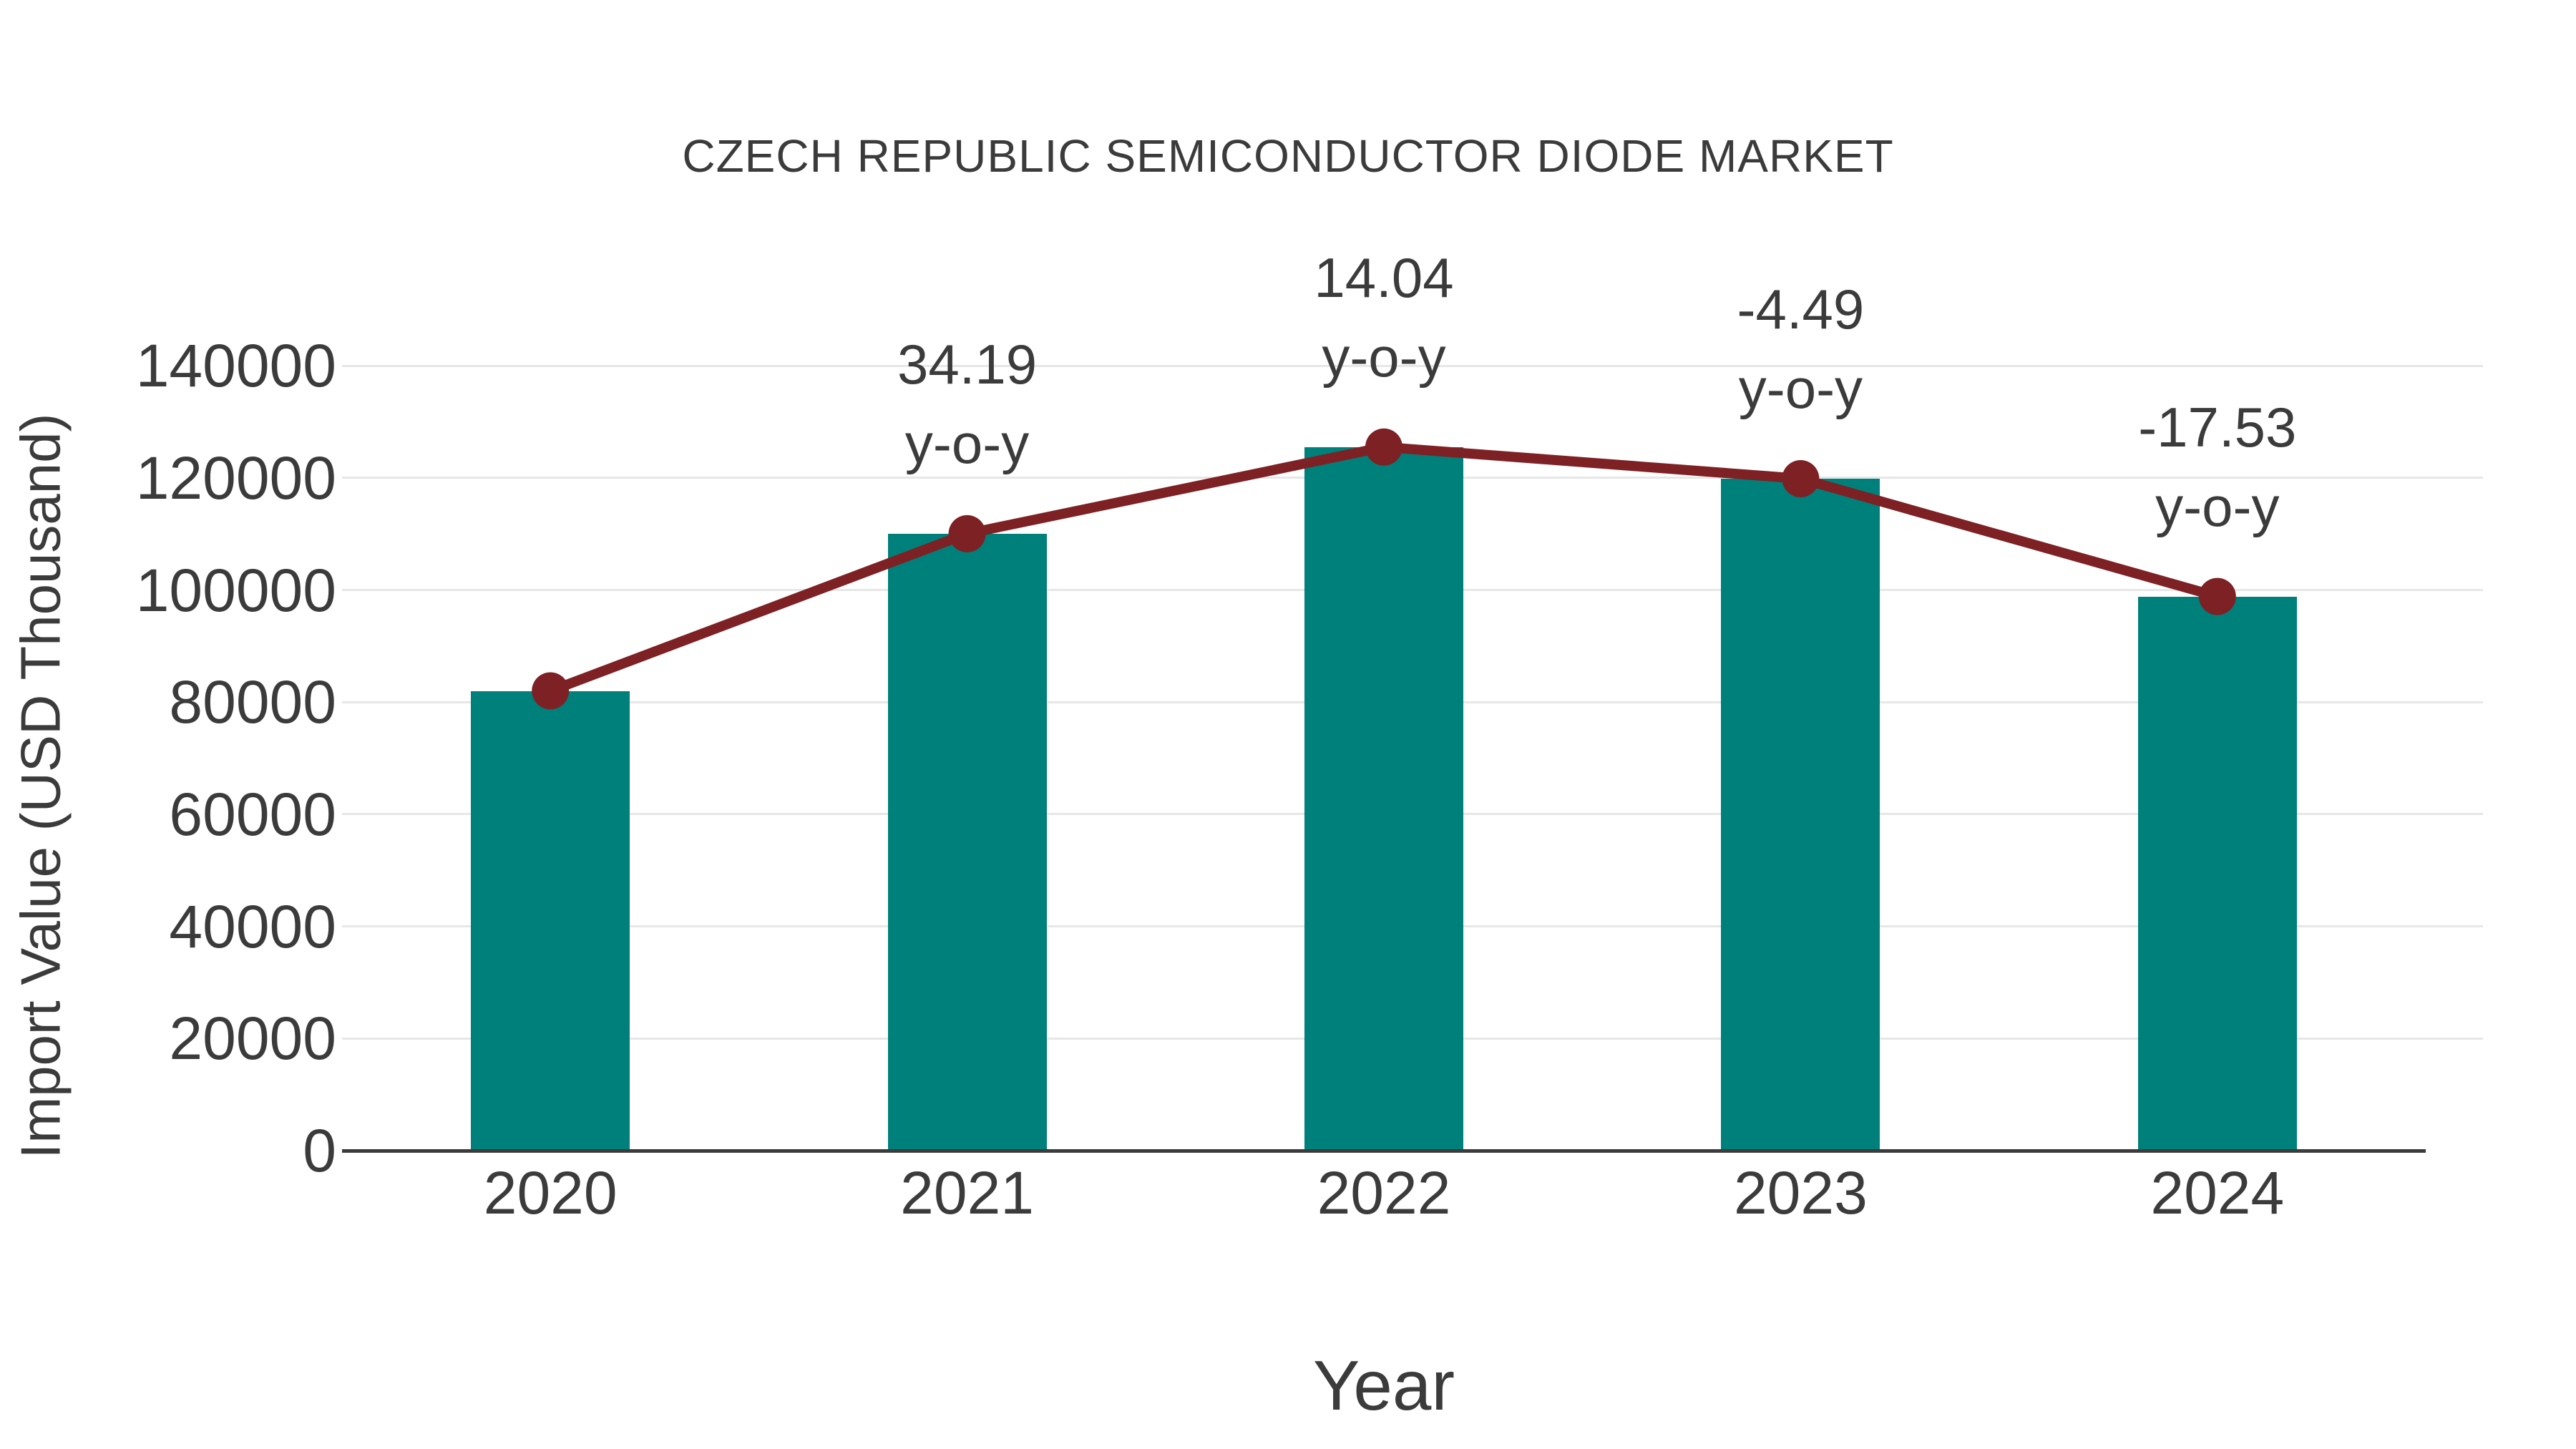 This screenshot has height=1449, width=2576. Describe the element at coordinates (252, 814) in the screenshot. I see `y-tick-label-60000: 60000` at that location.